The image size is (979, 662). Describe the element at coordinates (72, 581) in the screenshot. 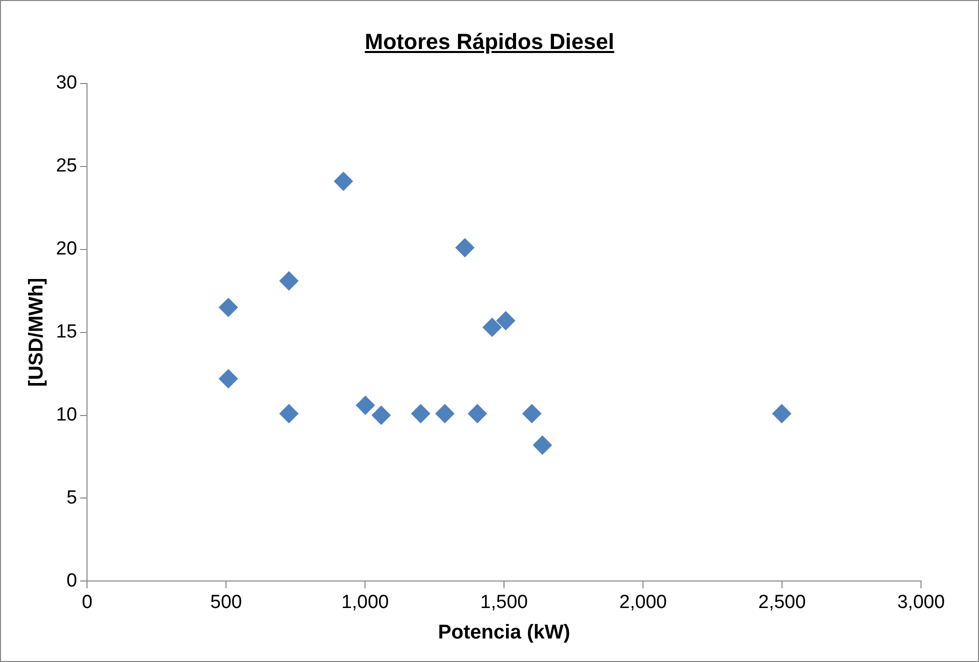

I see `y-tick-label: 0` at that location.